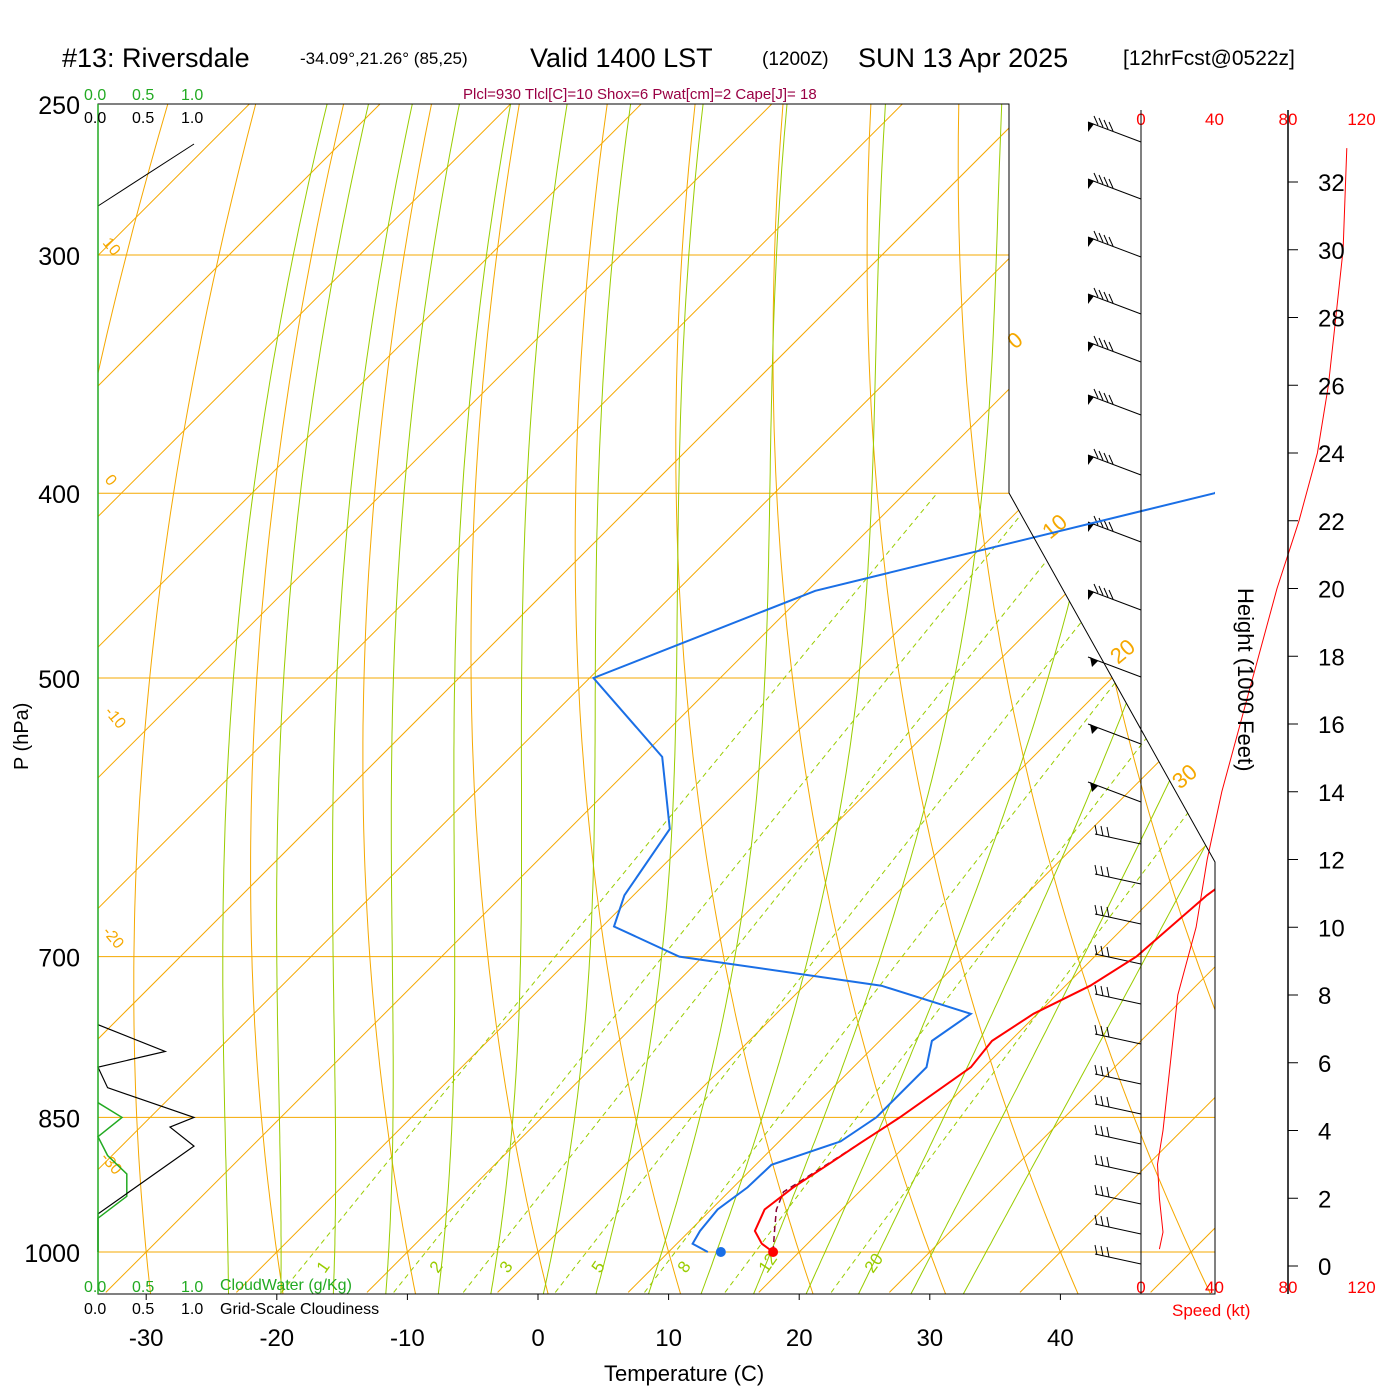  What do you see at coordinates (684, 1267) in the screenshot?
I see `mixing-ratio-label: 8` at bounding box center [684, 1267].